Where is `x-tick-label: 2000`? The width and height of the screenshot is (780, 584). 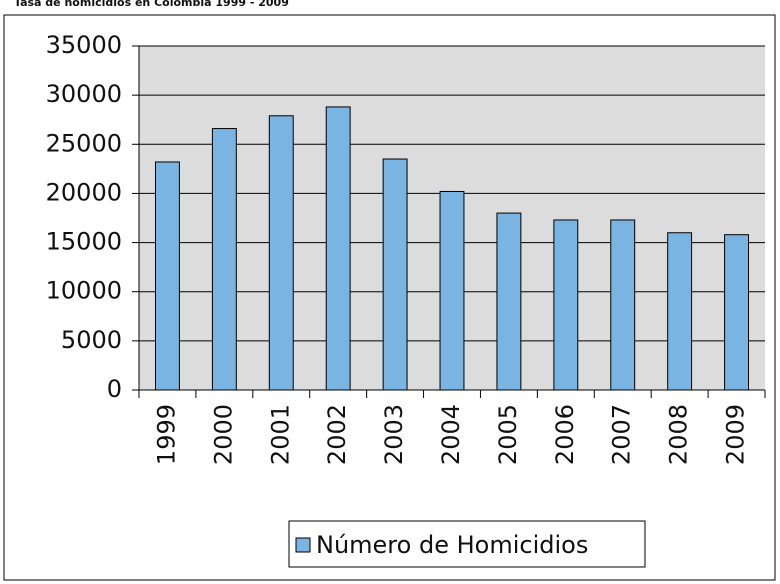
x-tick-label: 2000 is located at coordinates (223, 434).